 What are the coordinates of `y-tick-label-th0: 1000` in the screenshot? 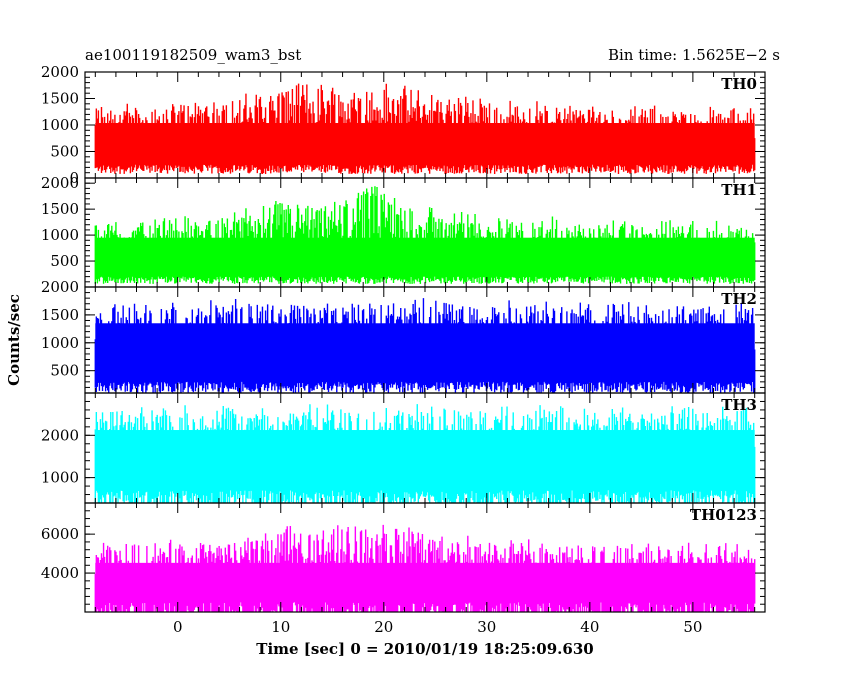 It's located at (60, 125).